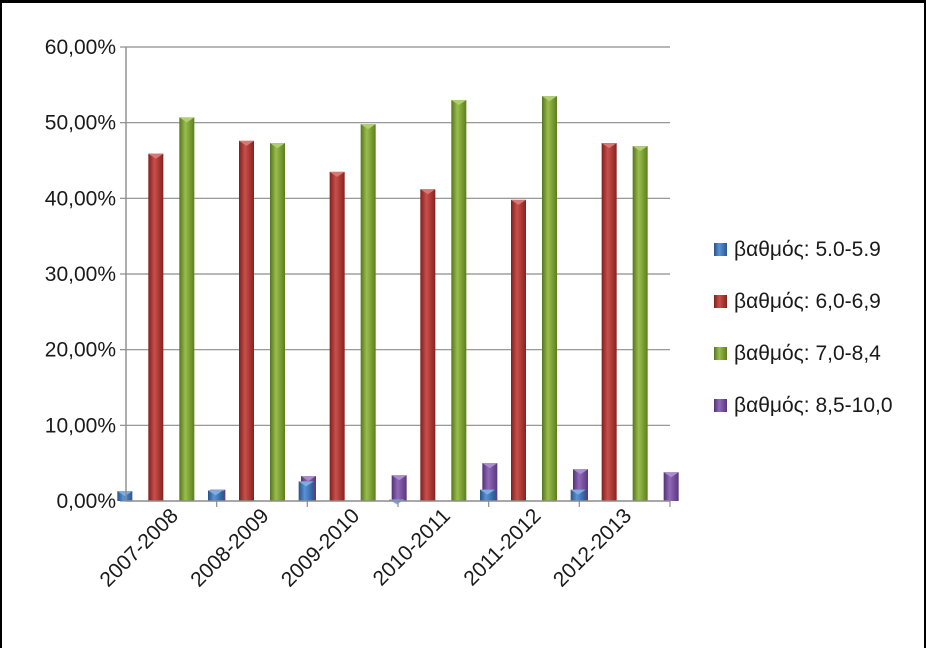  What do you see at coordinates (229, 547) in the screenshot?
I see `x-tick-label: 2008-2009` at bounding box center [229, 547].